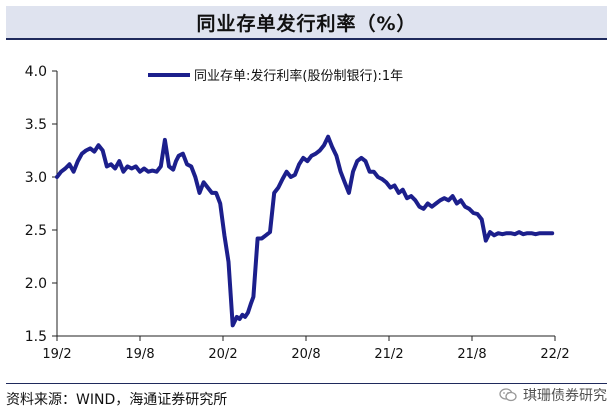  What do you see at coordinates (117, 400) in the screenshot?
I see `source-note: 资料来源：WIND，海通证券研究所` at bounding box center [117, 400].